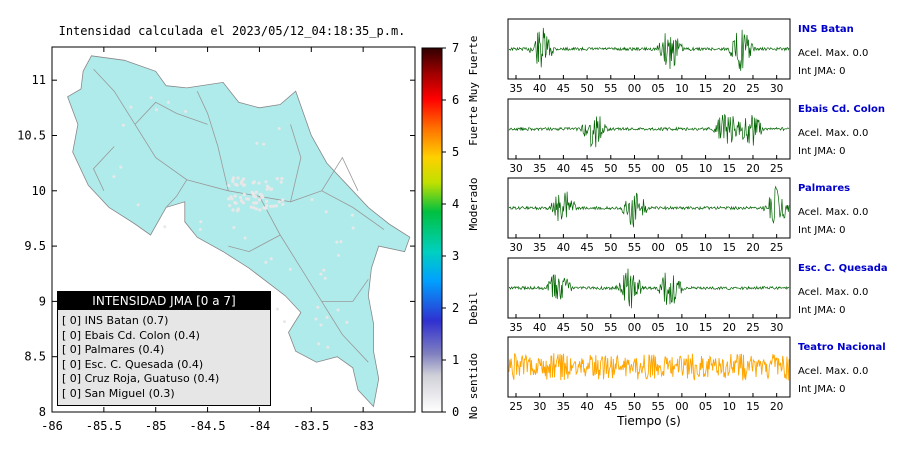 This screenshot has width=910, height=460. What do you see at coordinates (363, 426) in the screenshot?
I see `x-tick-label: -83` at bounding box center [363, 426].